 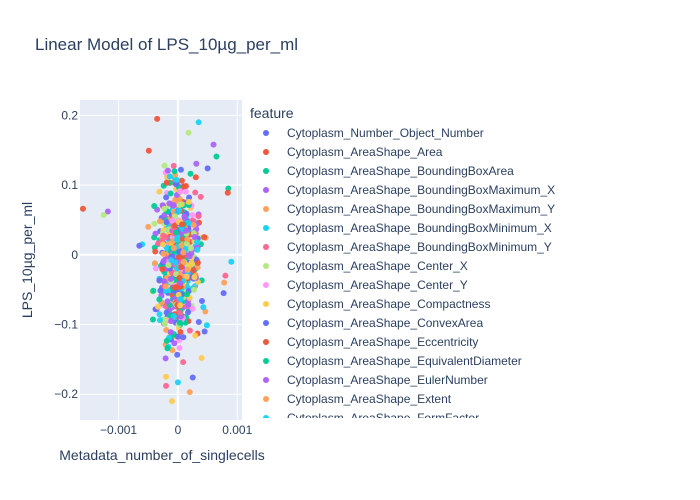 I want to click on legend-item: Cytoplasm_AreaShape_Center_X, so click(x=365, y=266).